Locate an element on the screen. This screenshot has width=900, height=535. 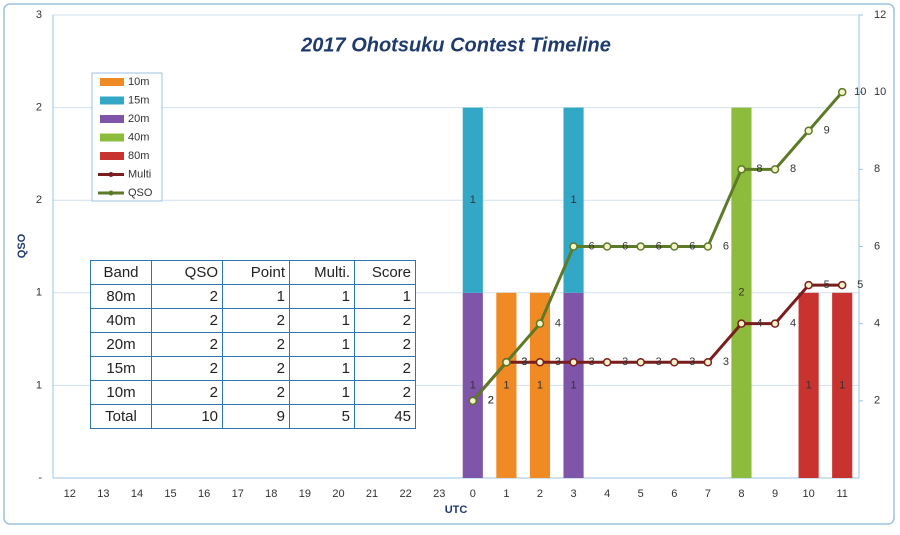
x-tick-label: 14 is located at coordinates (137, 494).